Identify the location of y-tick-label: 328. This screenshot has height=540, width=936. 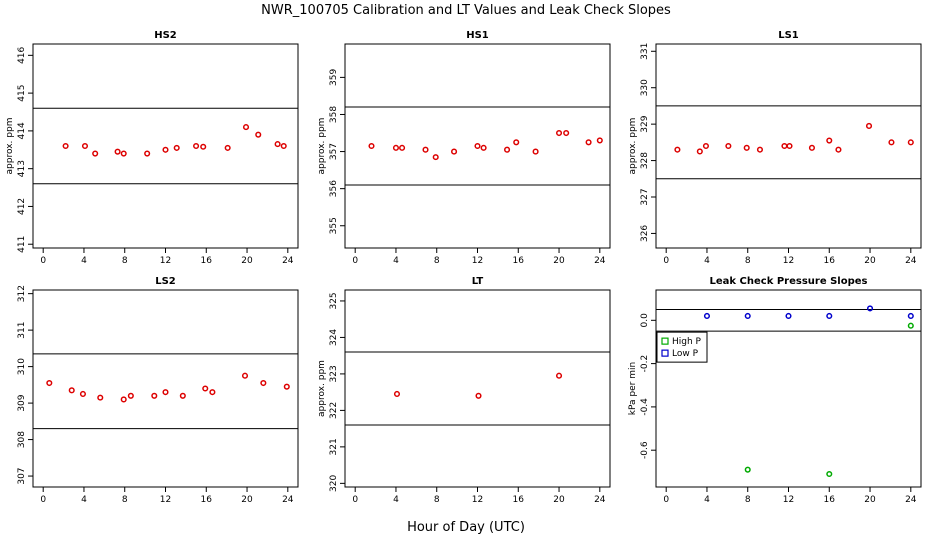
(645, 160).